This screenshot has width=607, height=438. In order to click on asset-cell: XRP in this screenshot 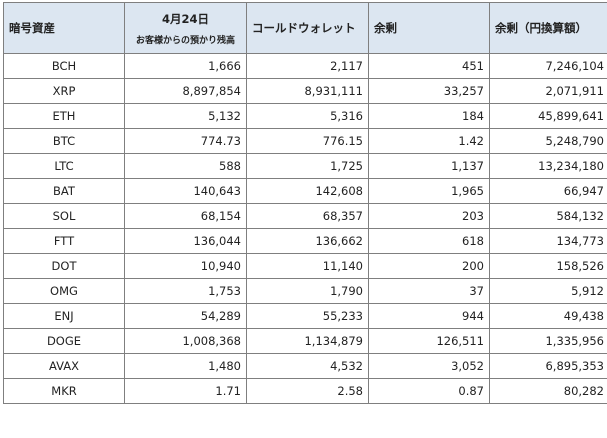, I will do `click(64, 91)`.